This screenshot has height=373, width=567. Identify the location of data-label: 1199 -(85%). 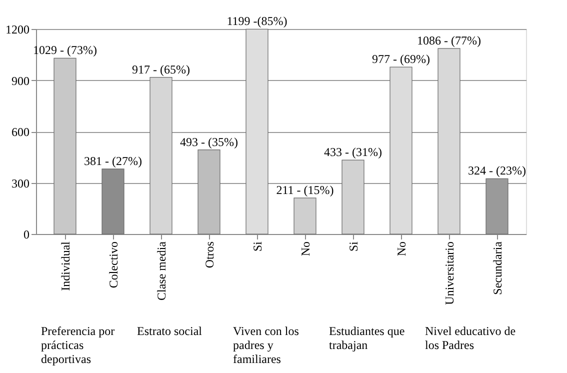
(257, 21).